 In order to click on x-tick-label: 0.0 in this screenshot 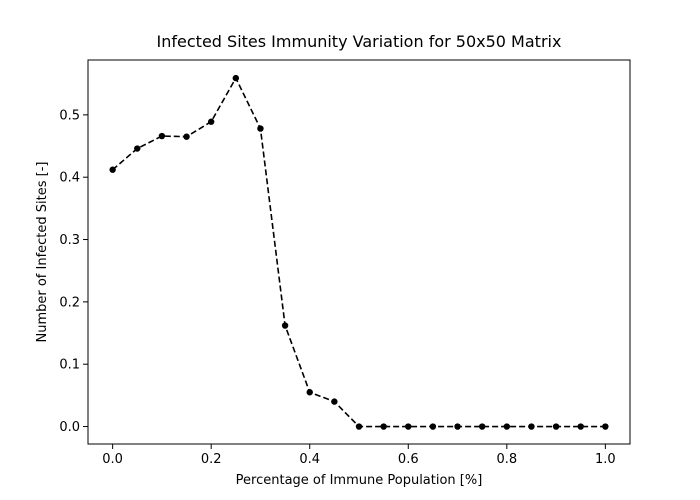, I will do `click(112, 459)`.